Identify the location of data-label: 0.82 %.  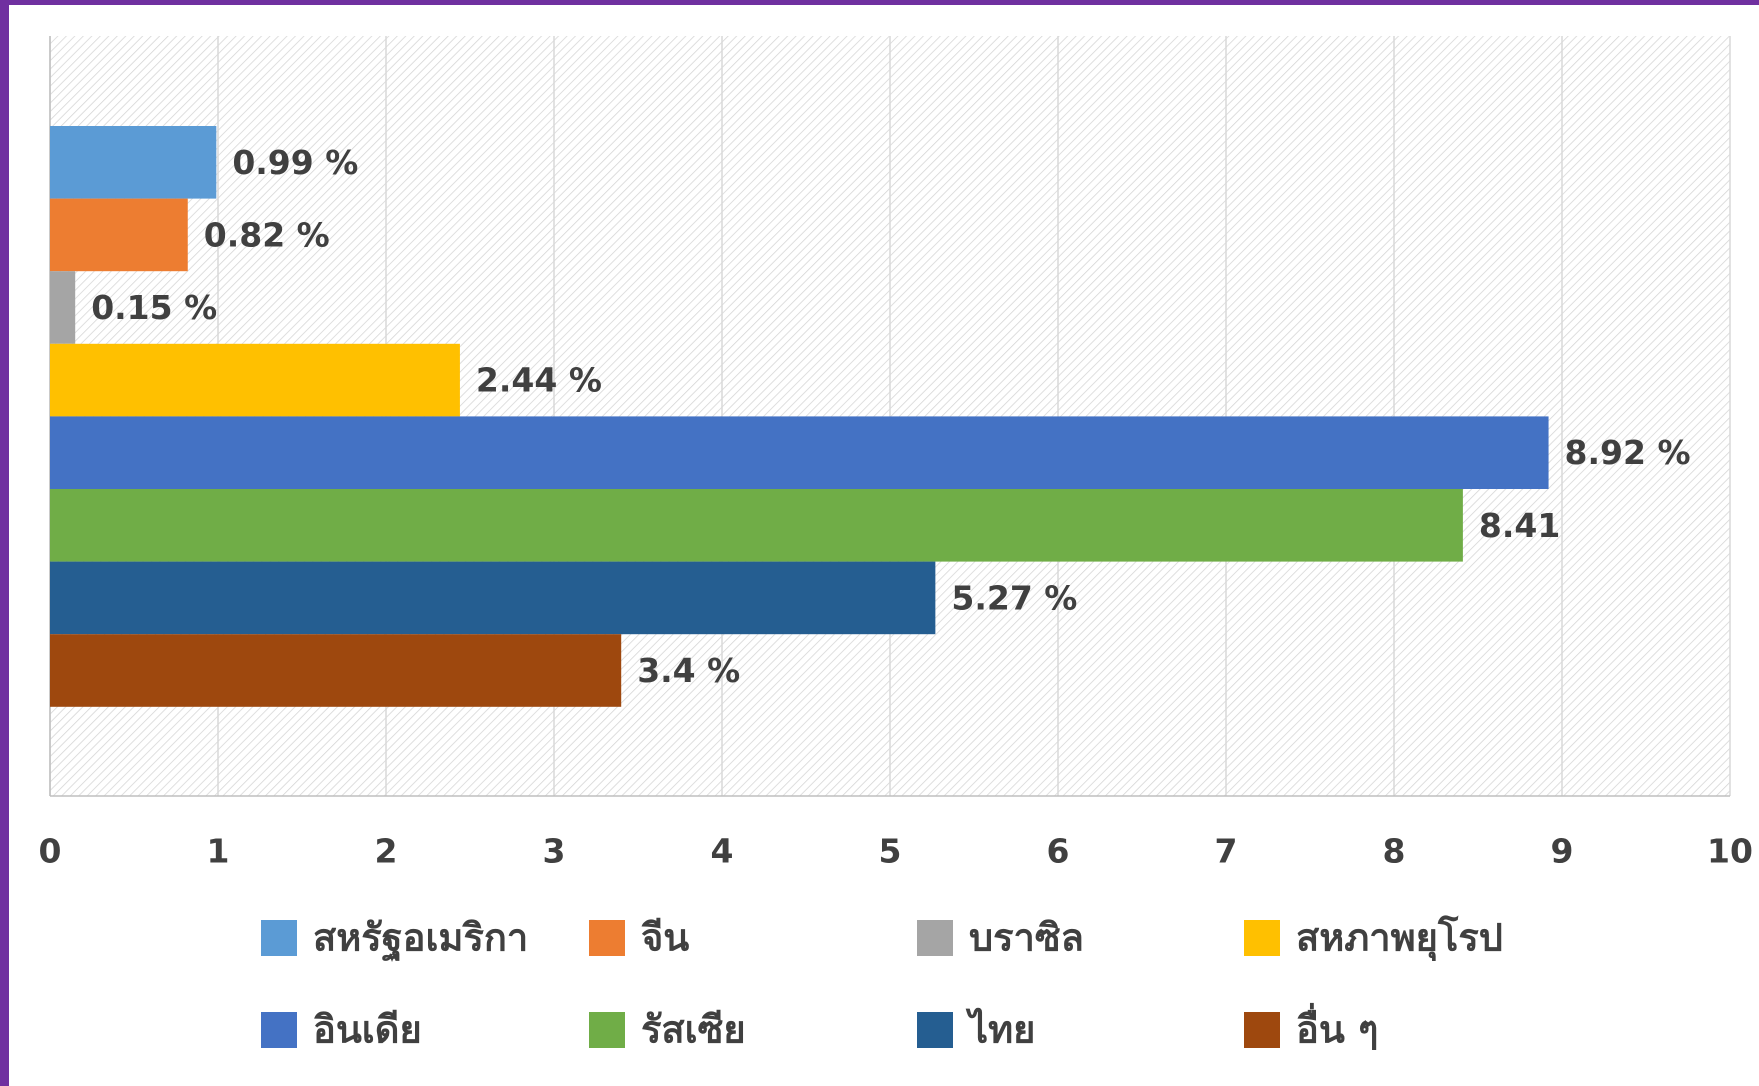
(267, 234).